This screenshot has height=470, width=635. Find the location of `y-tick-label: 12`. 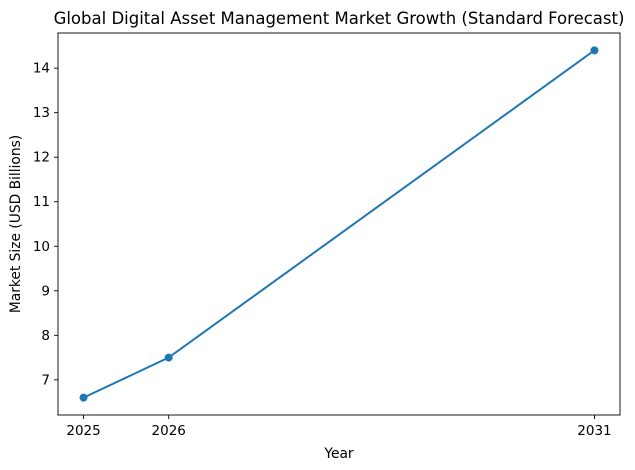

y-tick-label: 12 is located at coordinates (41, 158).